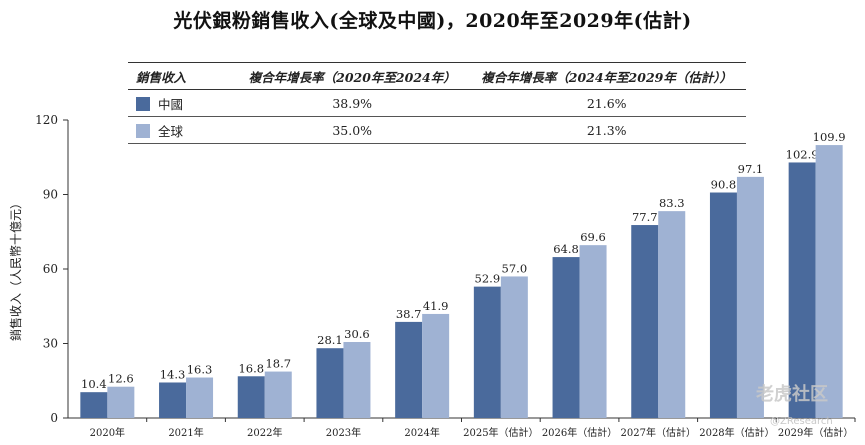 This screenshot has height=445, width=865. I want to click on cagr-header-2024-2029: 複合年增長率（2024年至2029年（估計））, so click(606, 76).